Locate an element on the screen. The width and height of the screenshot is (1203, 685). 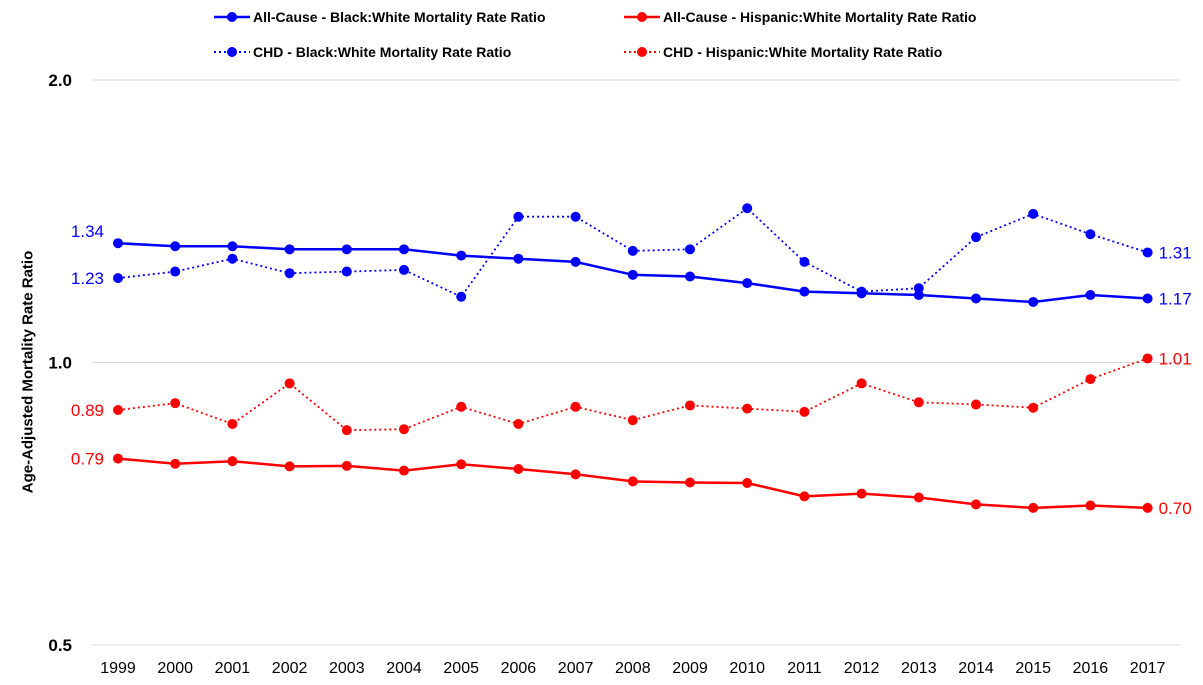
x-tick-label: 2000 is located at coordinates (175, 668).